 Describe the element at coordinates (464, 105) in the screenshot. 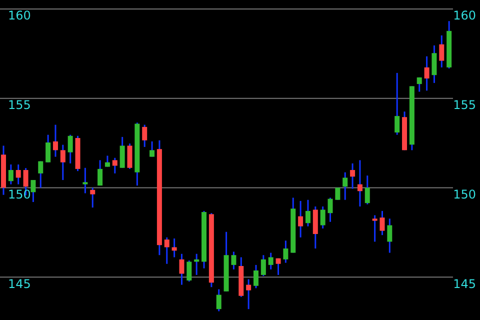

I see `y2-tick-label: 155` at that location.